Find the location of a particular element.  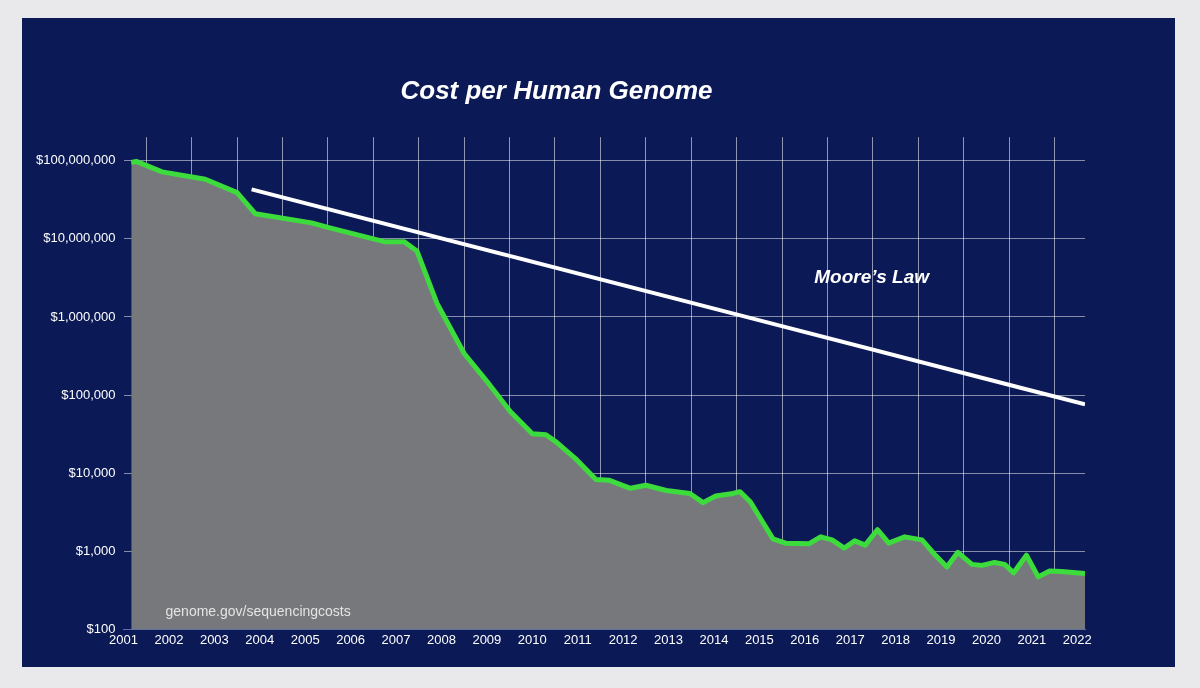

x-tick-label: 2013 is located at coordinates (668, 639).